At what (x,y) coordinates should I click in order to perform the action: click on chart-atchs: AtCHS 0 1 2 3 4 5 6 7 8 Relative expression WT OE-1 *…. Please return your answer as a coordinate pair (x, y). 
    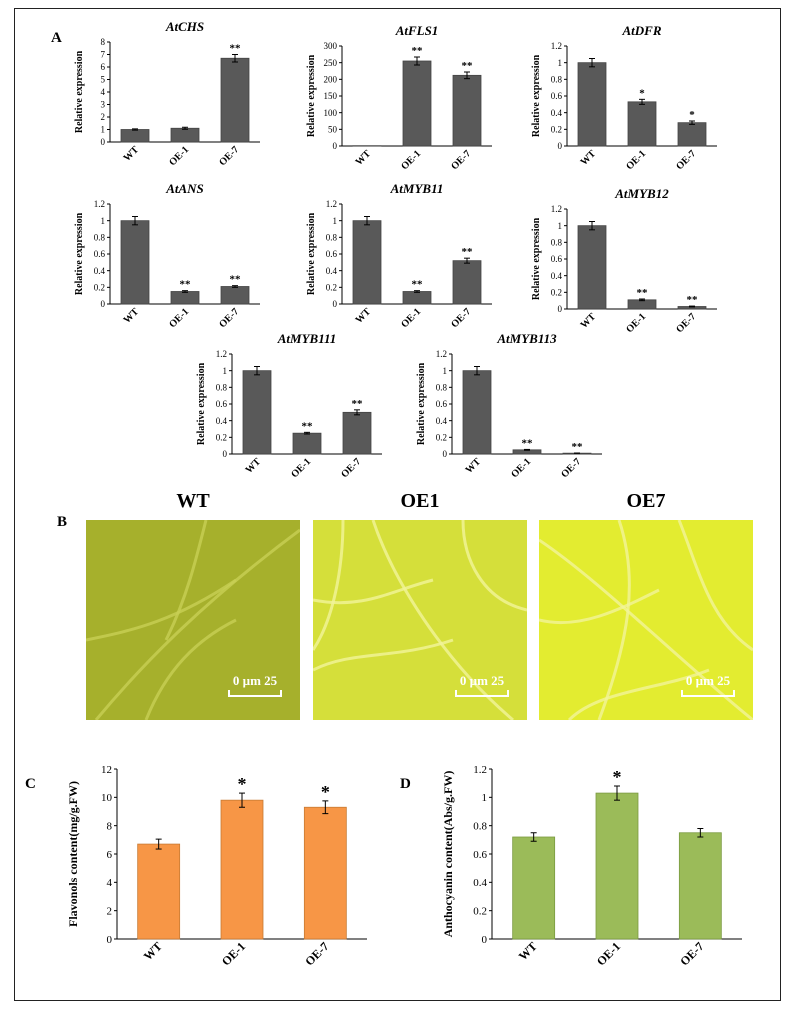
    Looking at the image, I should click on (167, 93).